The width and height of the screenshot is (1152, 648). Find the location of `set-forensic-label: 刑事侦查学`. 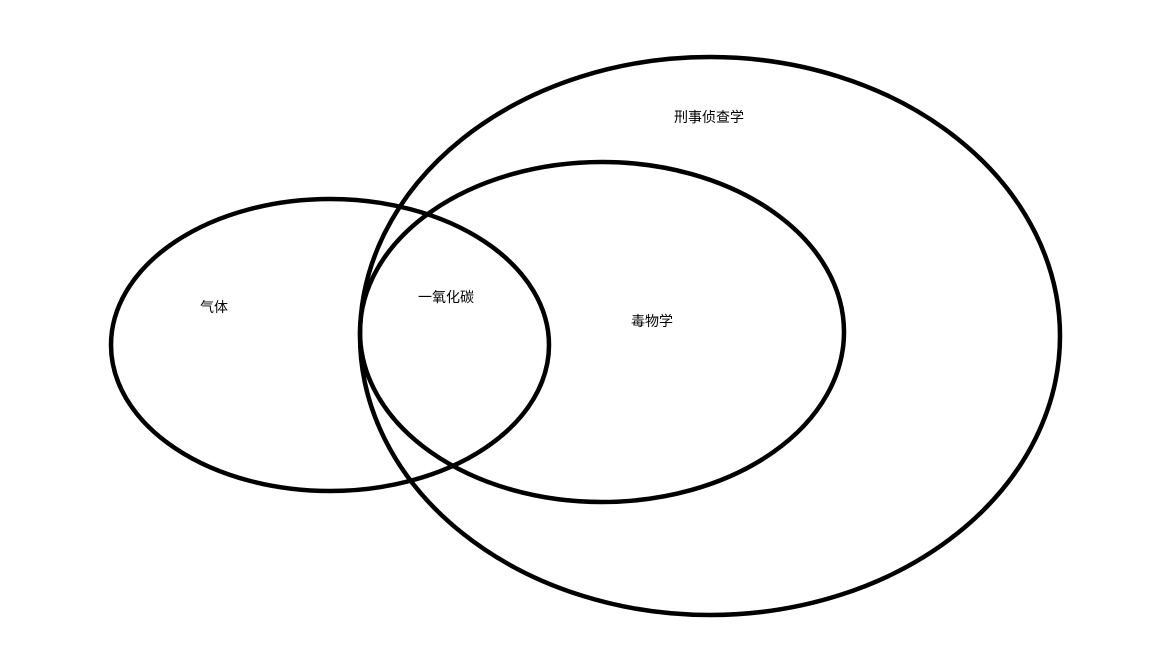

set-forensic-label: 刑事侦查学 is located at coordinates (709, 118).